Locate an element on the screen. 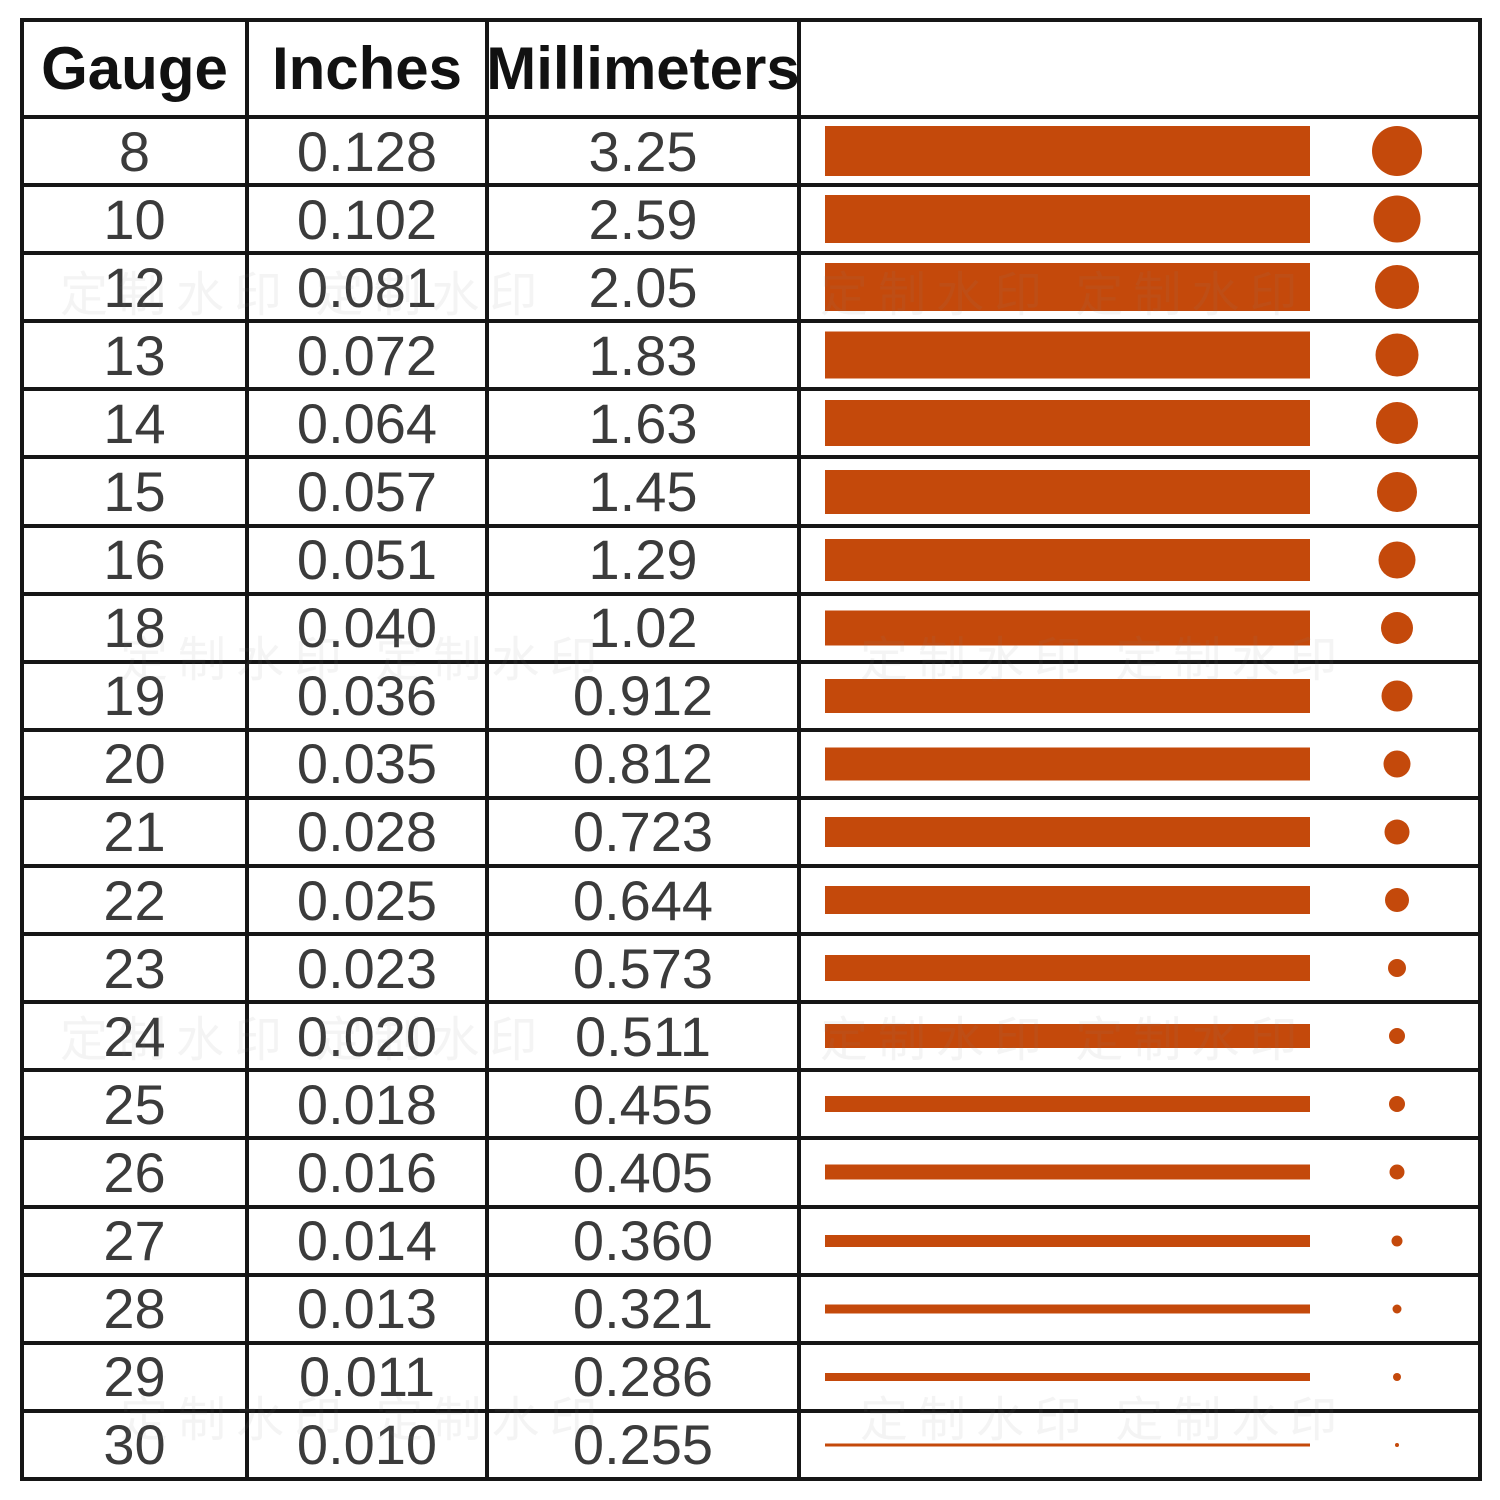  inches-value: 0.028 is located at coordinates (369, 832).